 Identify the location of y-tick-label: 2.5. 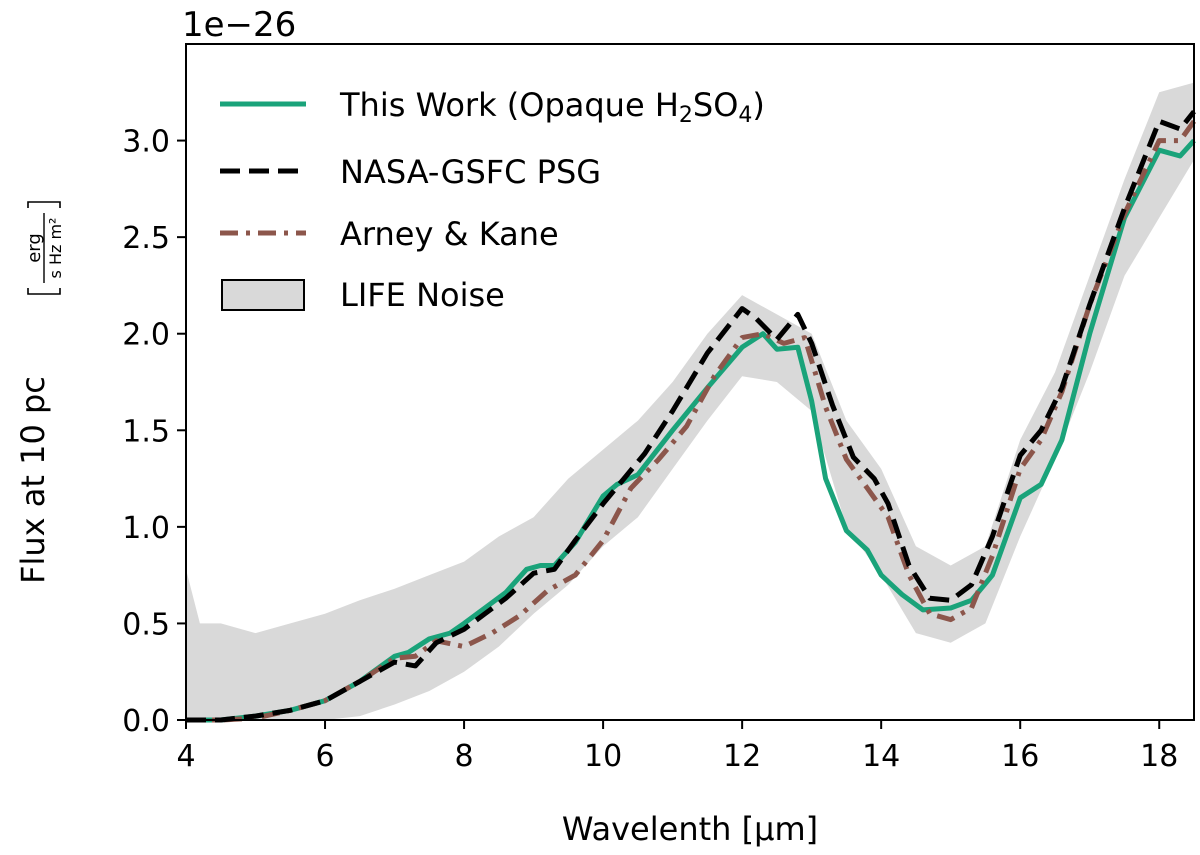
(146, 238).